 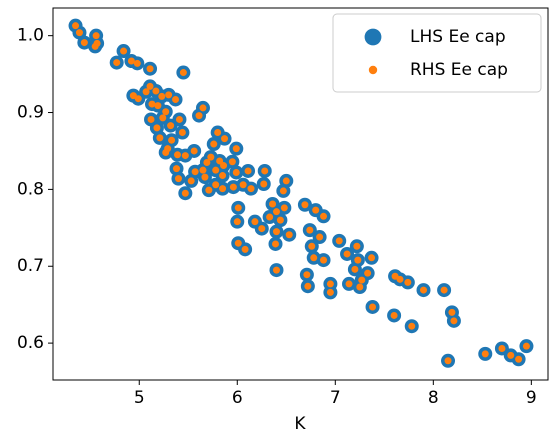 What do you see at coordinates (300, 424) in the screenshot?
I see `x-axis-label: K` at bounding box center [300, 424].